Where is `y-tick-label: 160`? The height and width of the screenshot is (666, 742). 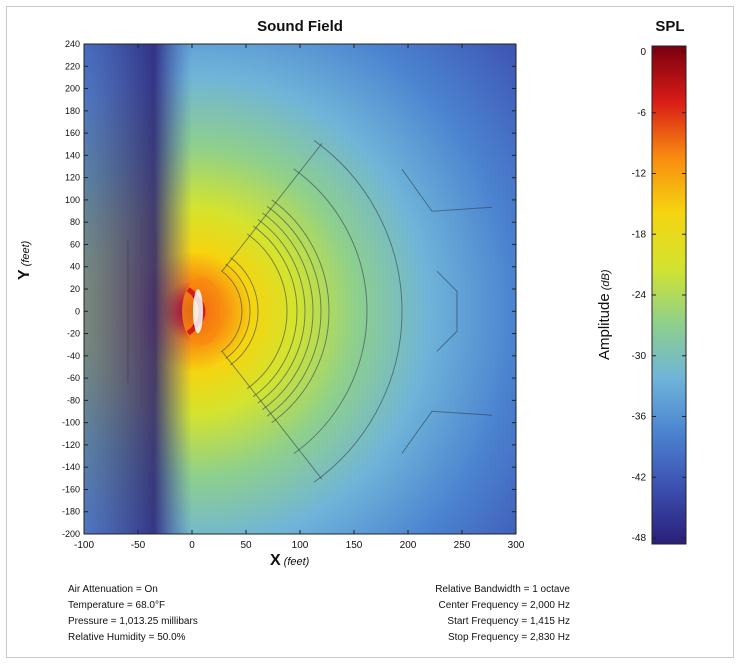
y-tick-label: 160 is located at coordinates (72, 133).